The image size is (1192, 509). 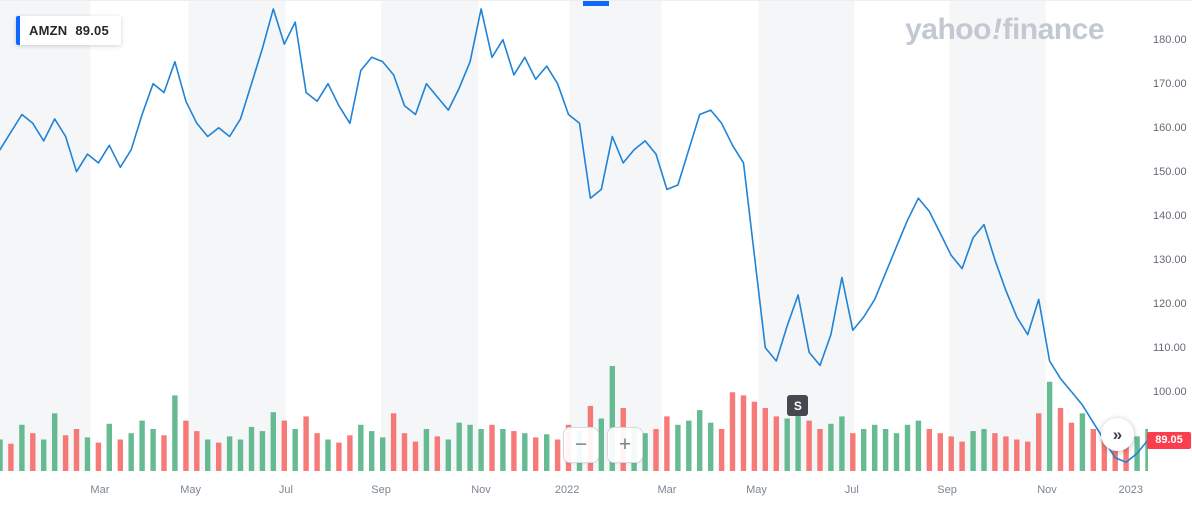 I want to click on symbol-label: AMZN, so click(x=48, y=30).